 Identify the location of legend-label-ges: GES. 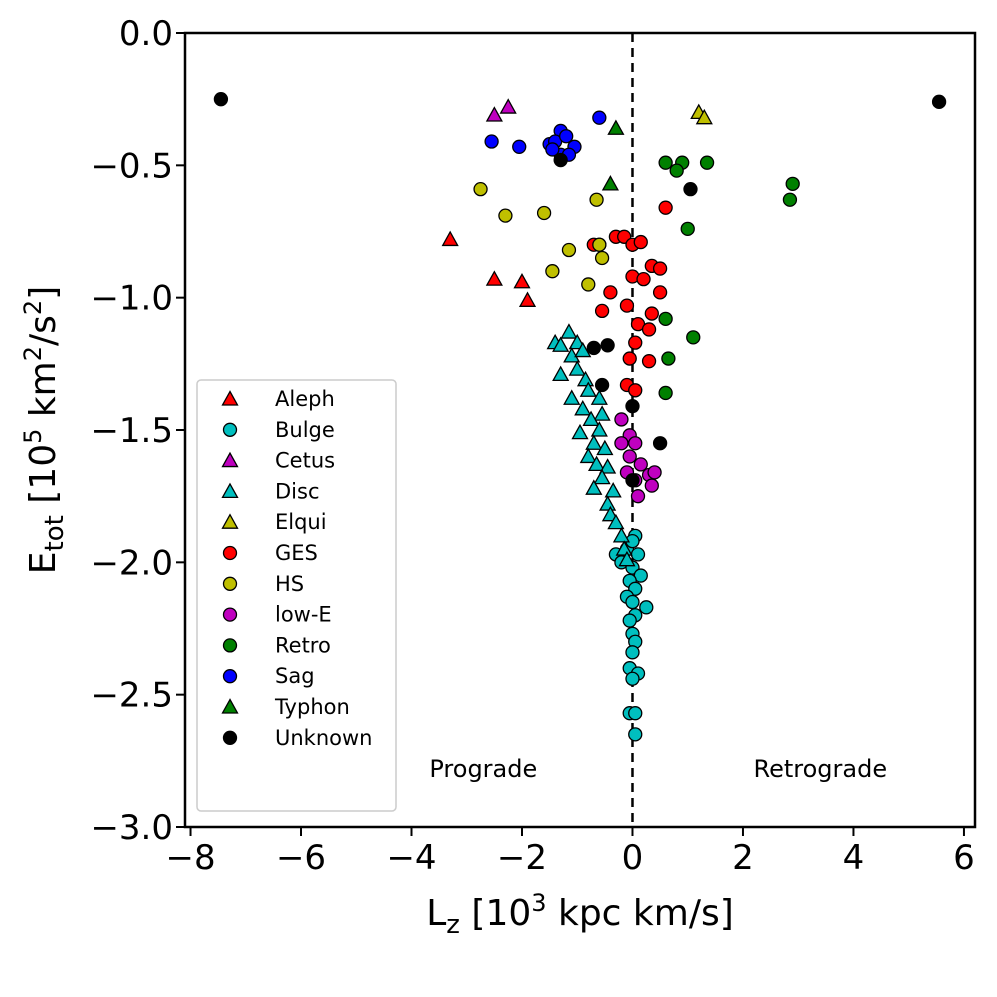
(296, 553).